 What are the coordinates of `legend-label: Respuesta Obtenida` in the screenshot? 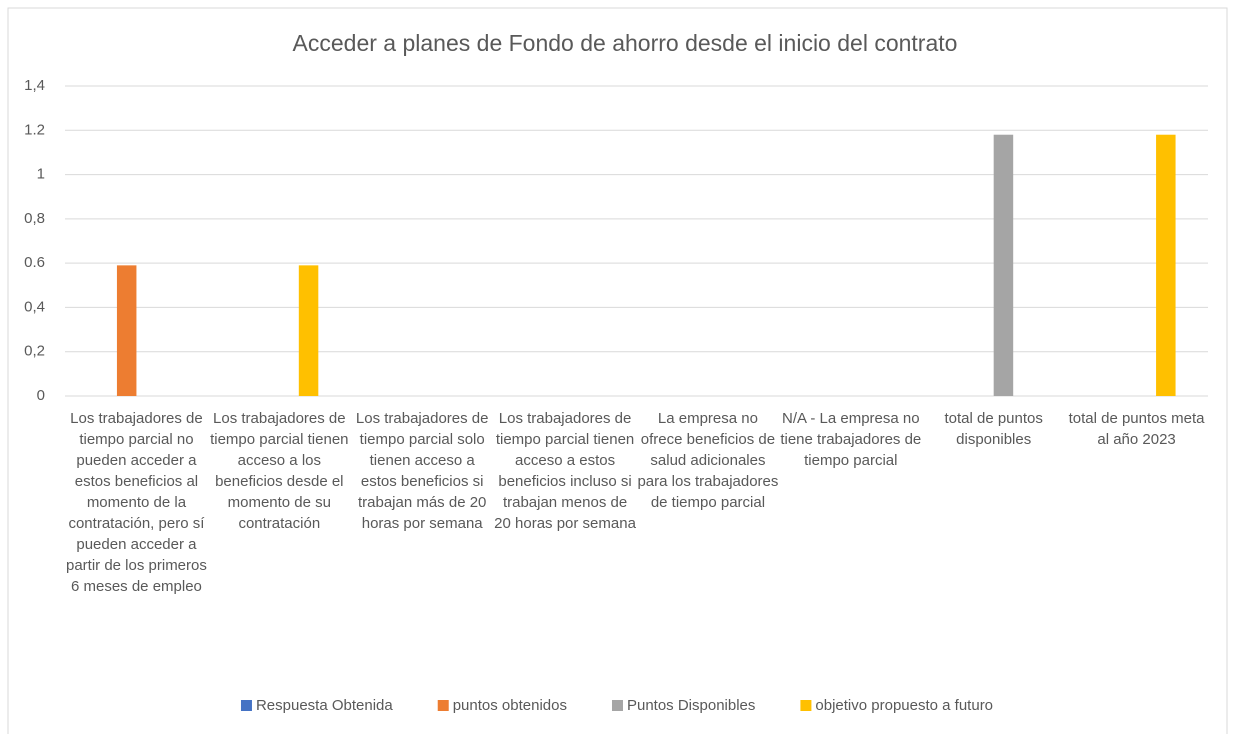 It's located at (324, 705).